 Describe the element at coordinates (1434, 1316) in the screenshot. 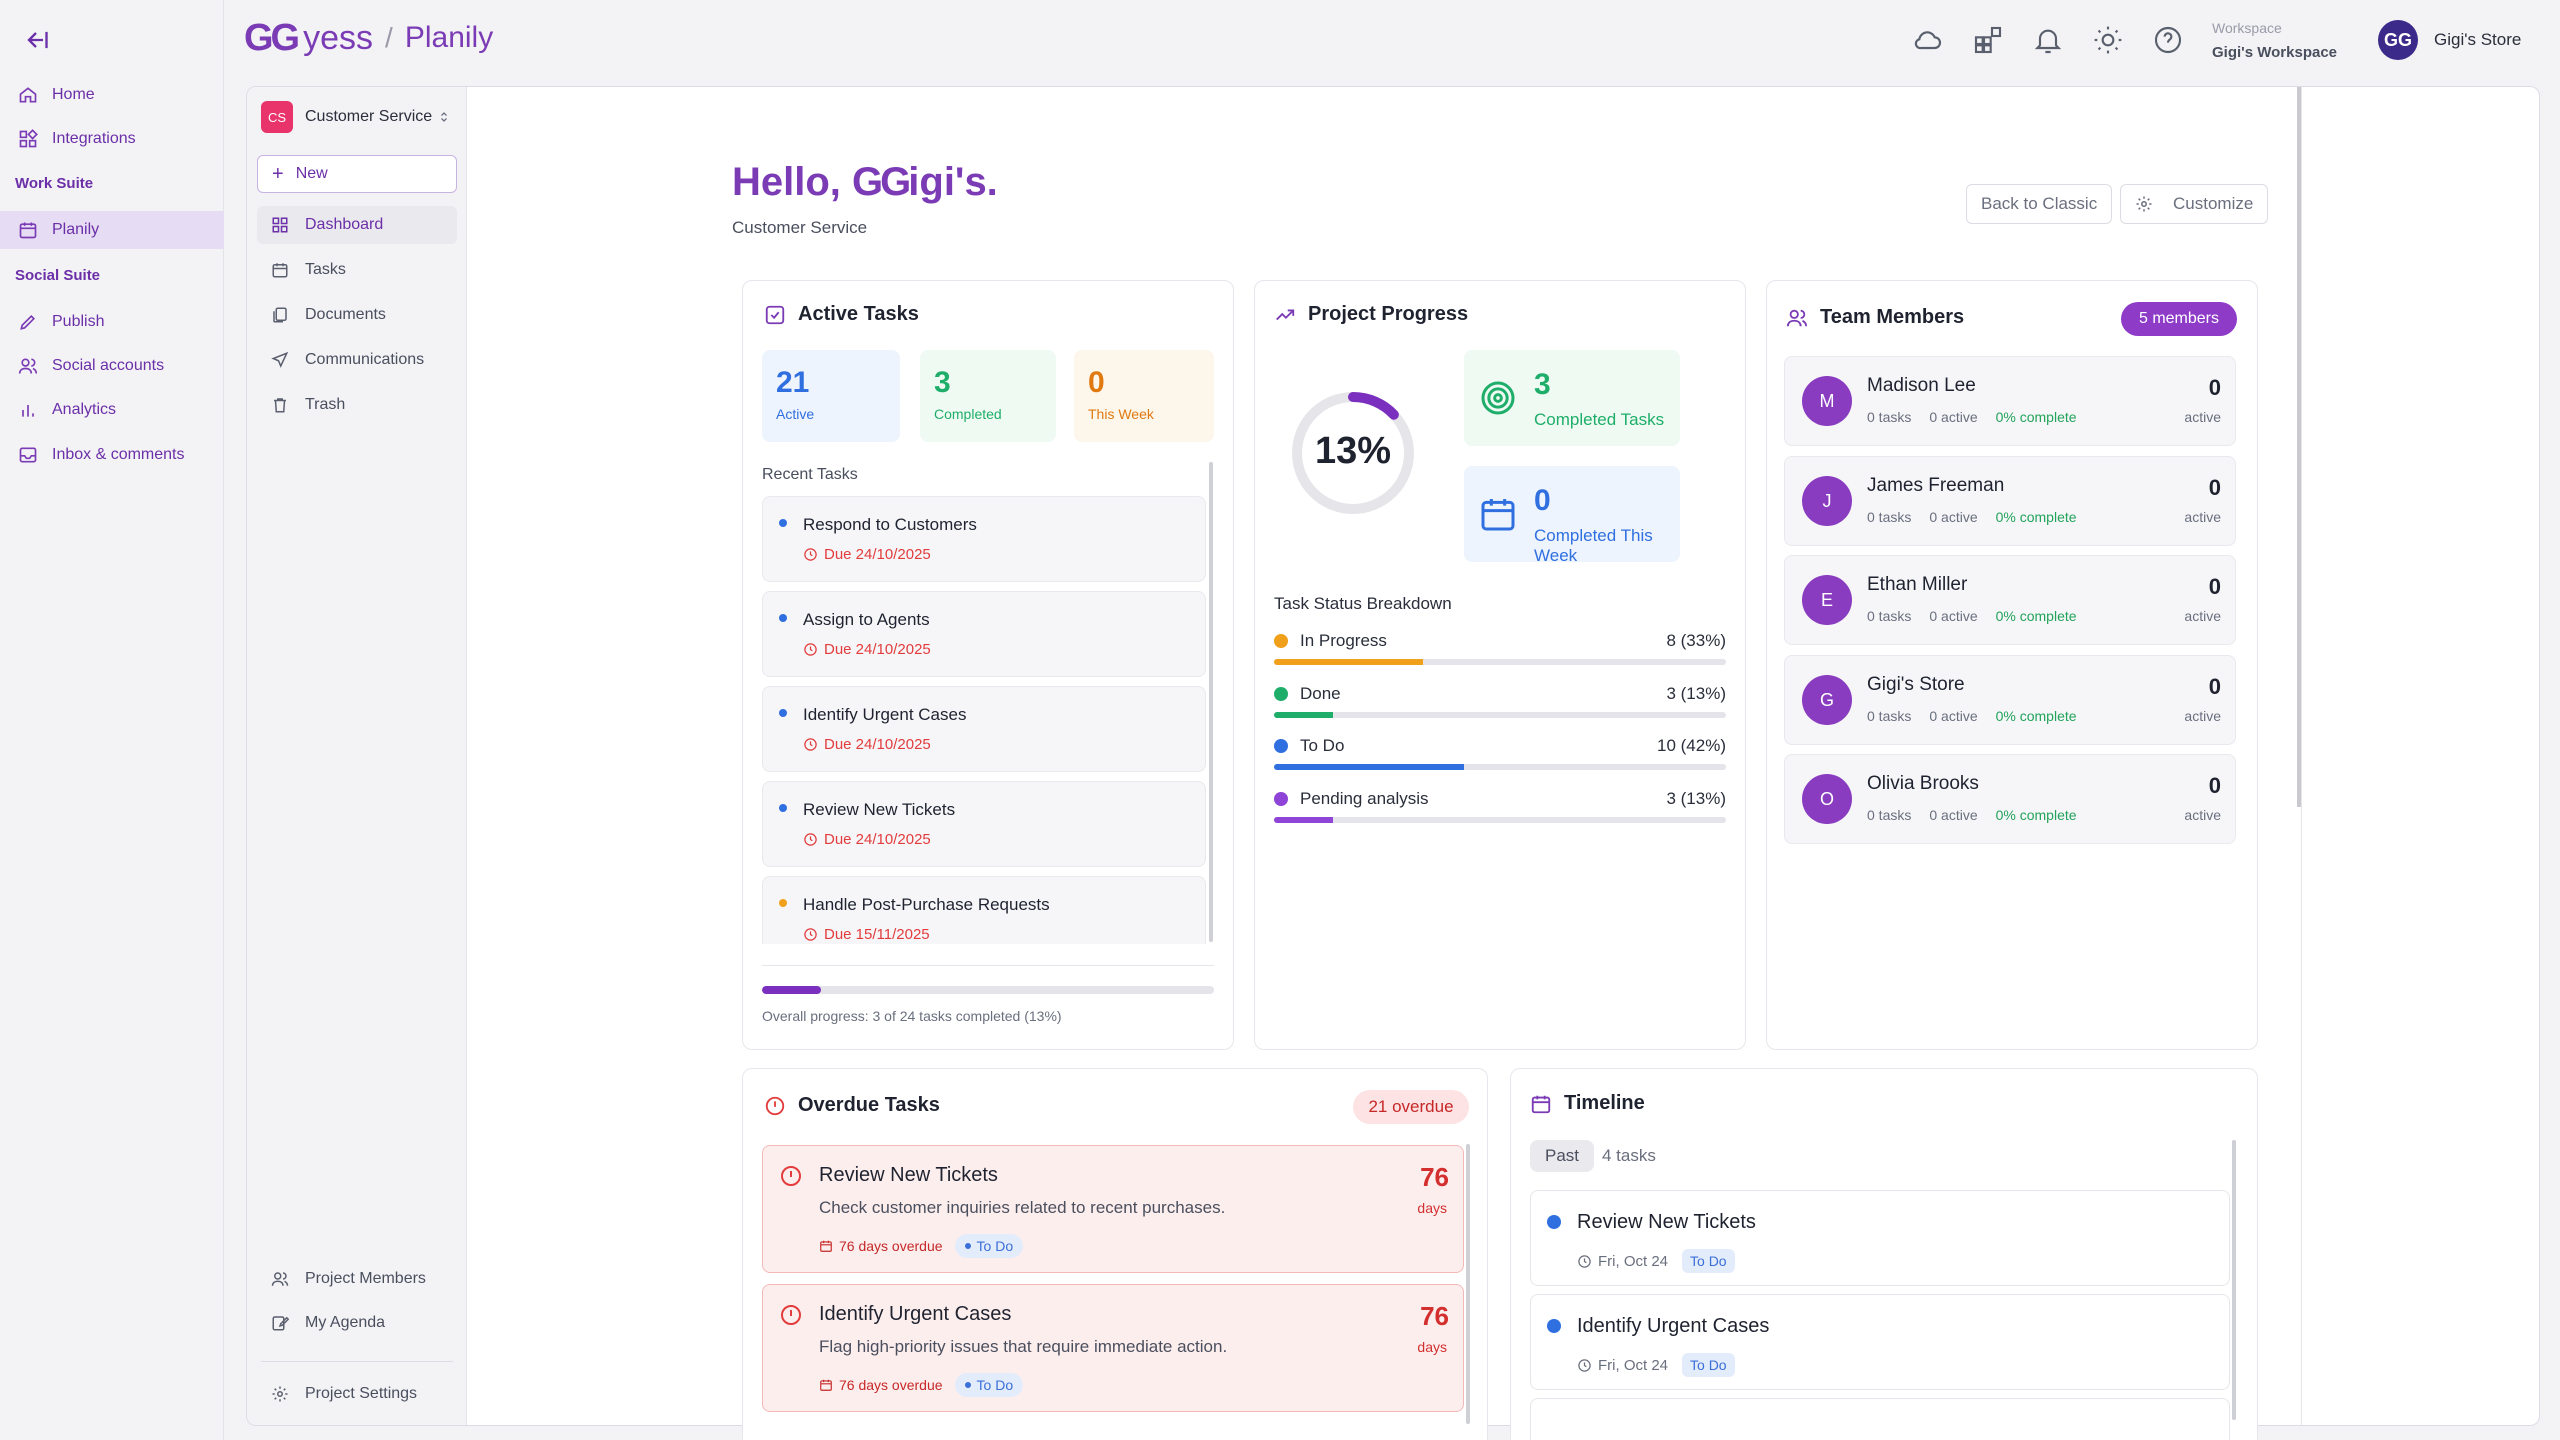

I see `overdue-days-number: 76` at that location.